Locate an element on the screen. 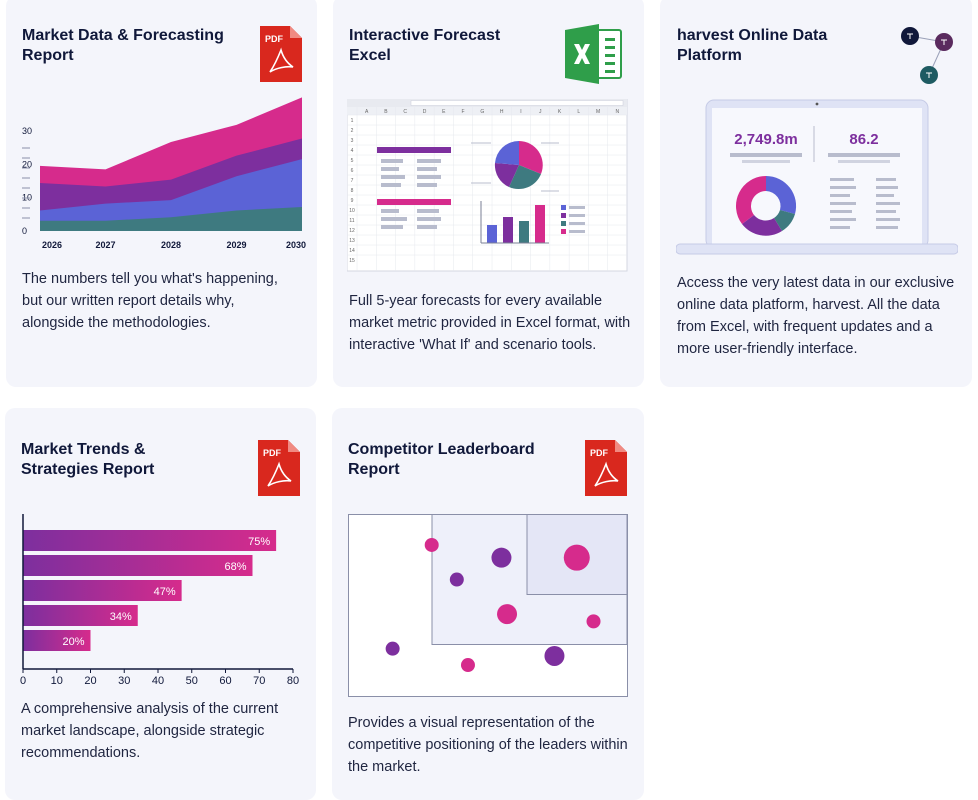  title-line: Strategies Report is located at coordinates (88, 469).